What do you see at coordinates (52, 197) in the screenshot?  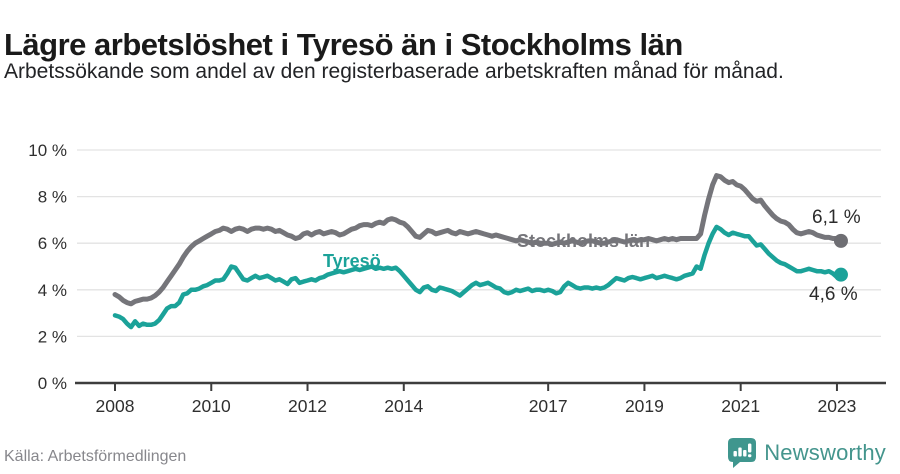 I see `y-axis-label: 8 %` at bounding box center [52, 197].